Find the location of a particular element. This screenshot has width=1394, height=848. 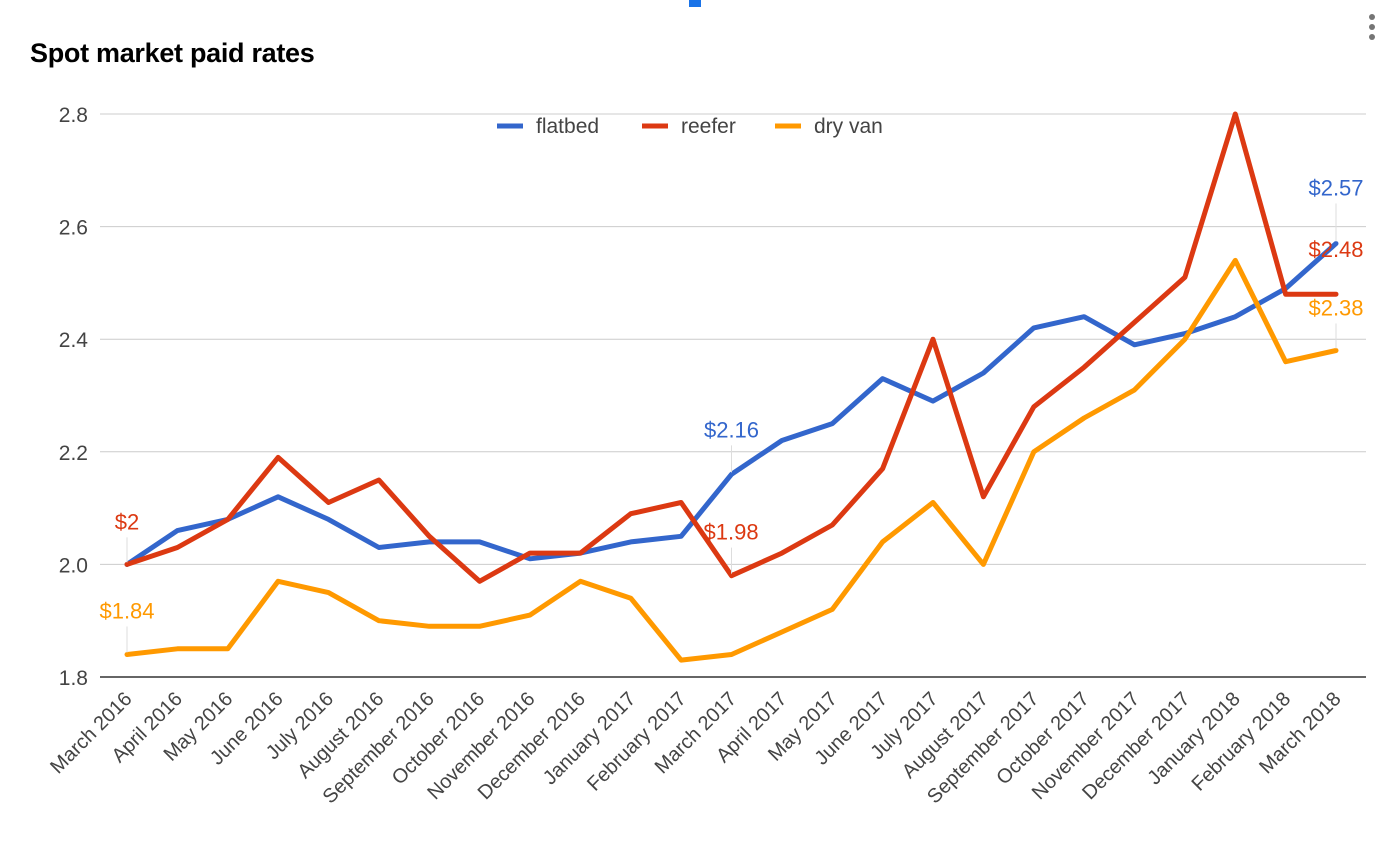

y-tick-label: 2.8 is located at coordinates (73, 115).